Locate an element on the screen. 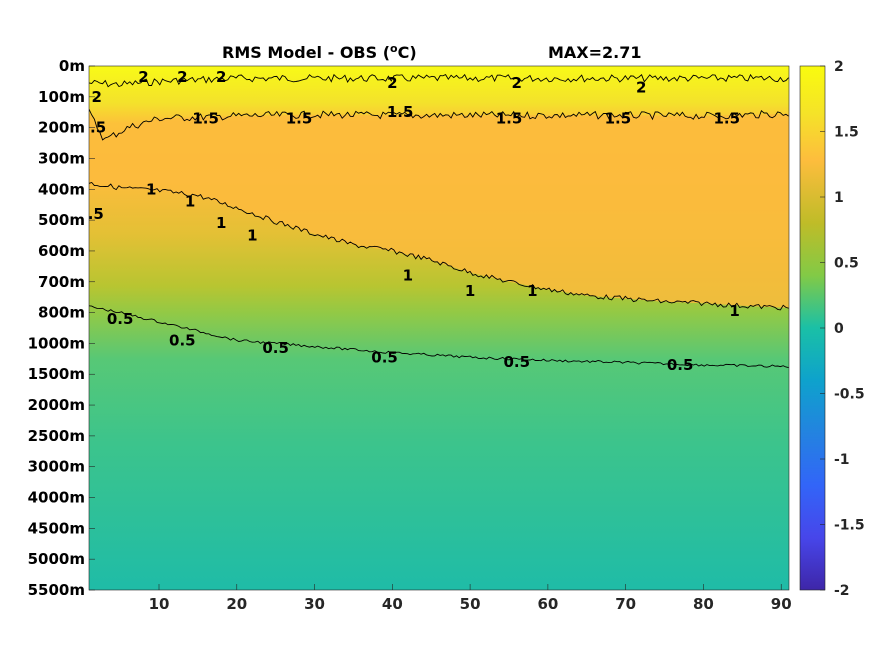  colorbar-tick-label: 1 is located at coordinates (839, 198).